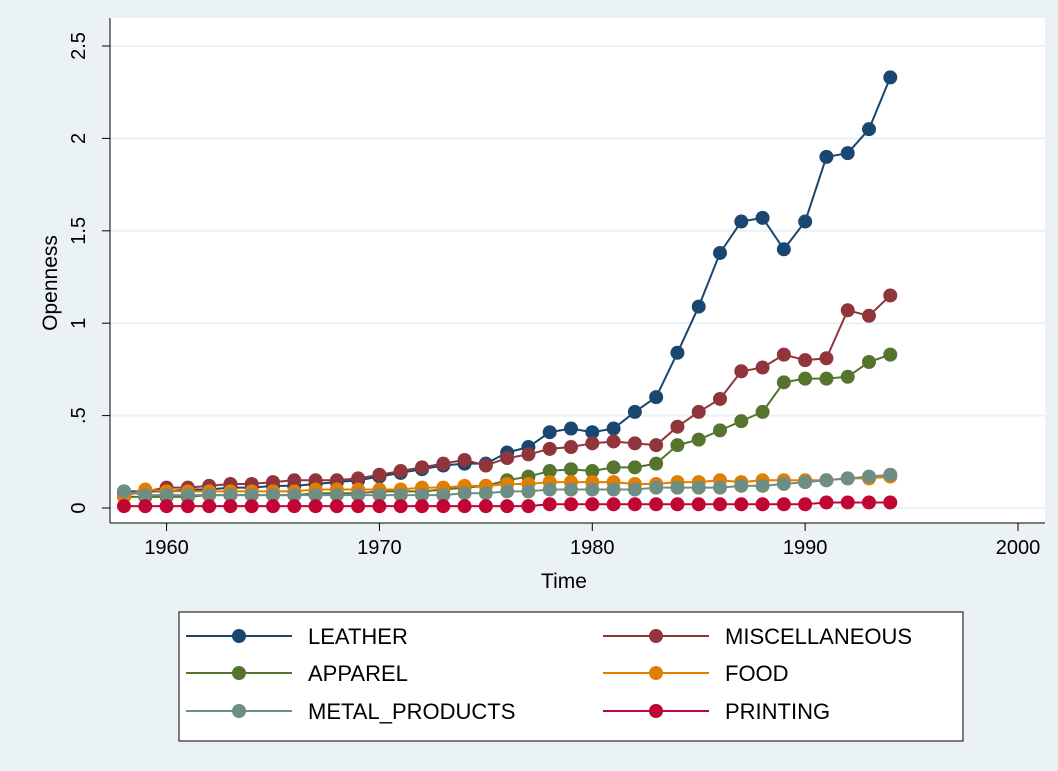  I want to click on series-metal-products, so click(507, 485).